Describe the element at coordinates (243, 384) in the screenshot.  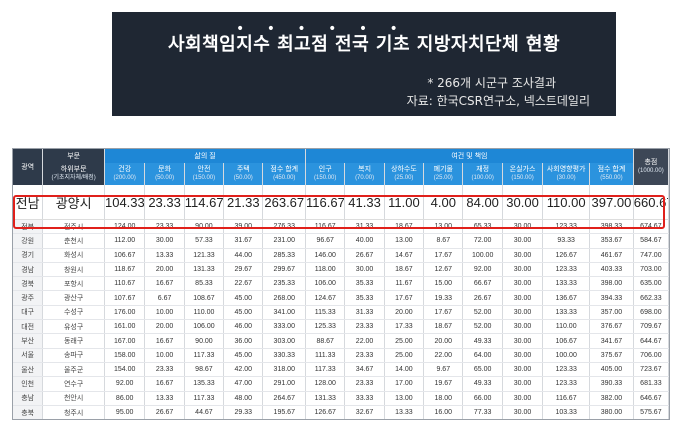
I see `score-cell: 47.00` at that location.